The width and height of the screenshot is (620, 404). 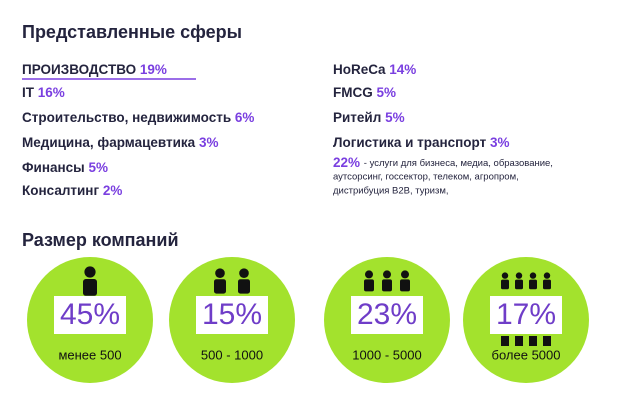 I want to click on sector-name: Финансы, so click(x=53, y=167).